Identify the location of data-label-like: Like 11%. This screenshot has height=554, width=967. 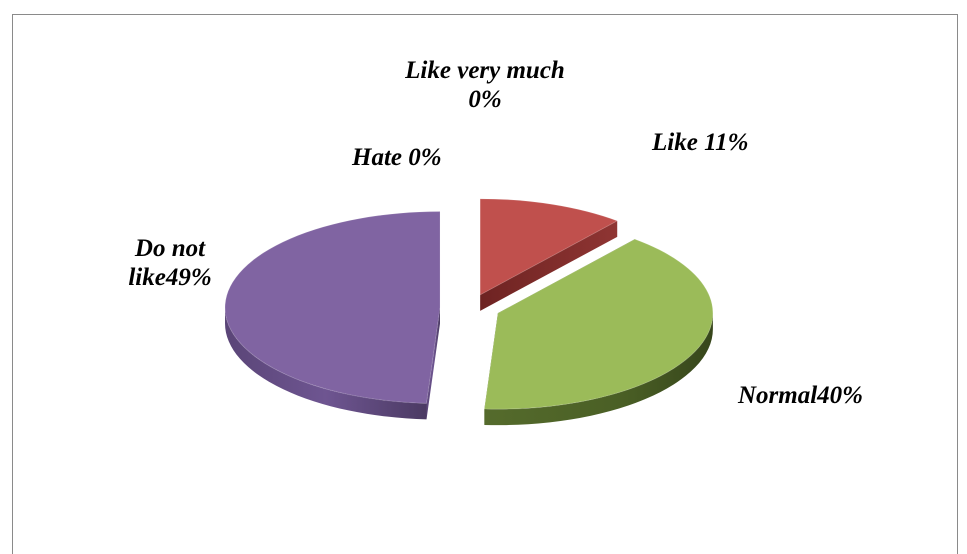
(700, 142).